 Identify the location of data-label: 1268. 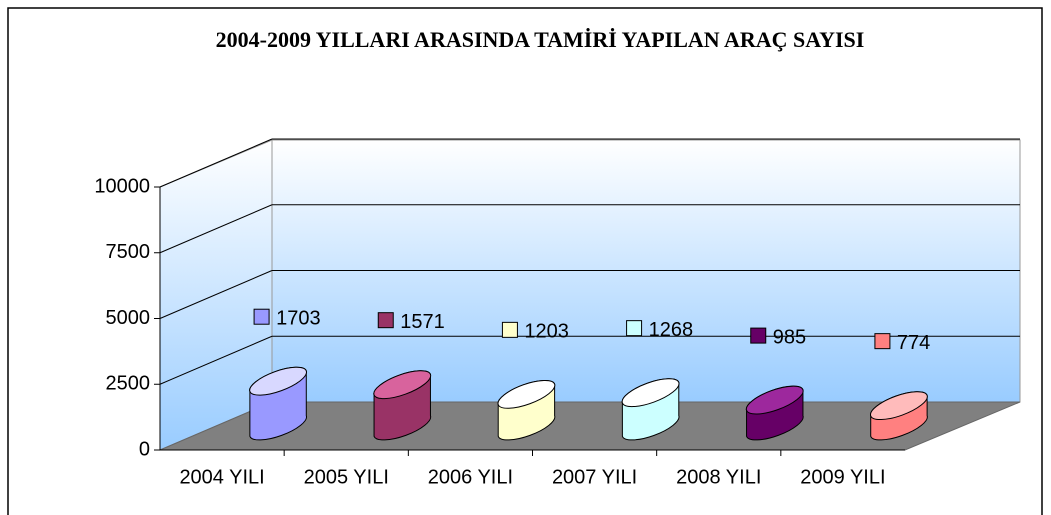
(671, 330).